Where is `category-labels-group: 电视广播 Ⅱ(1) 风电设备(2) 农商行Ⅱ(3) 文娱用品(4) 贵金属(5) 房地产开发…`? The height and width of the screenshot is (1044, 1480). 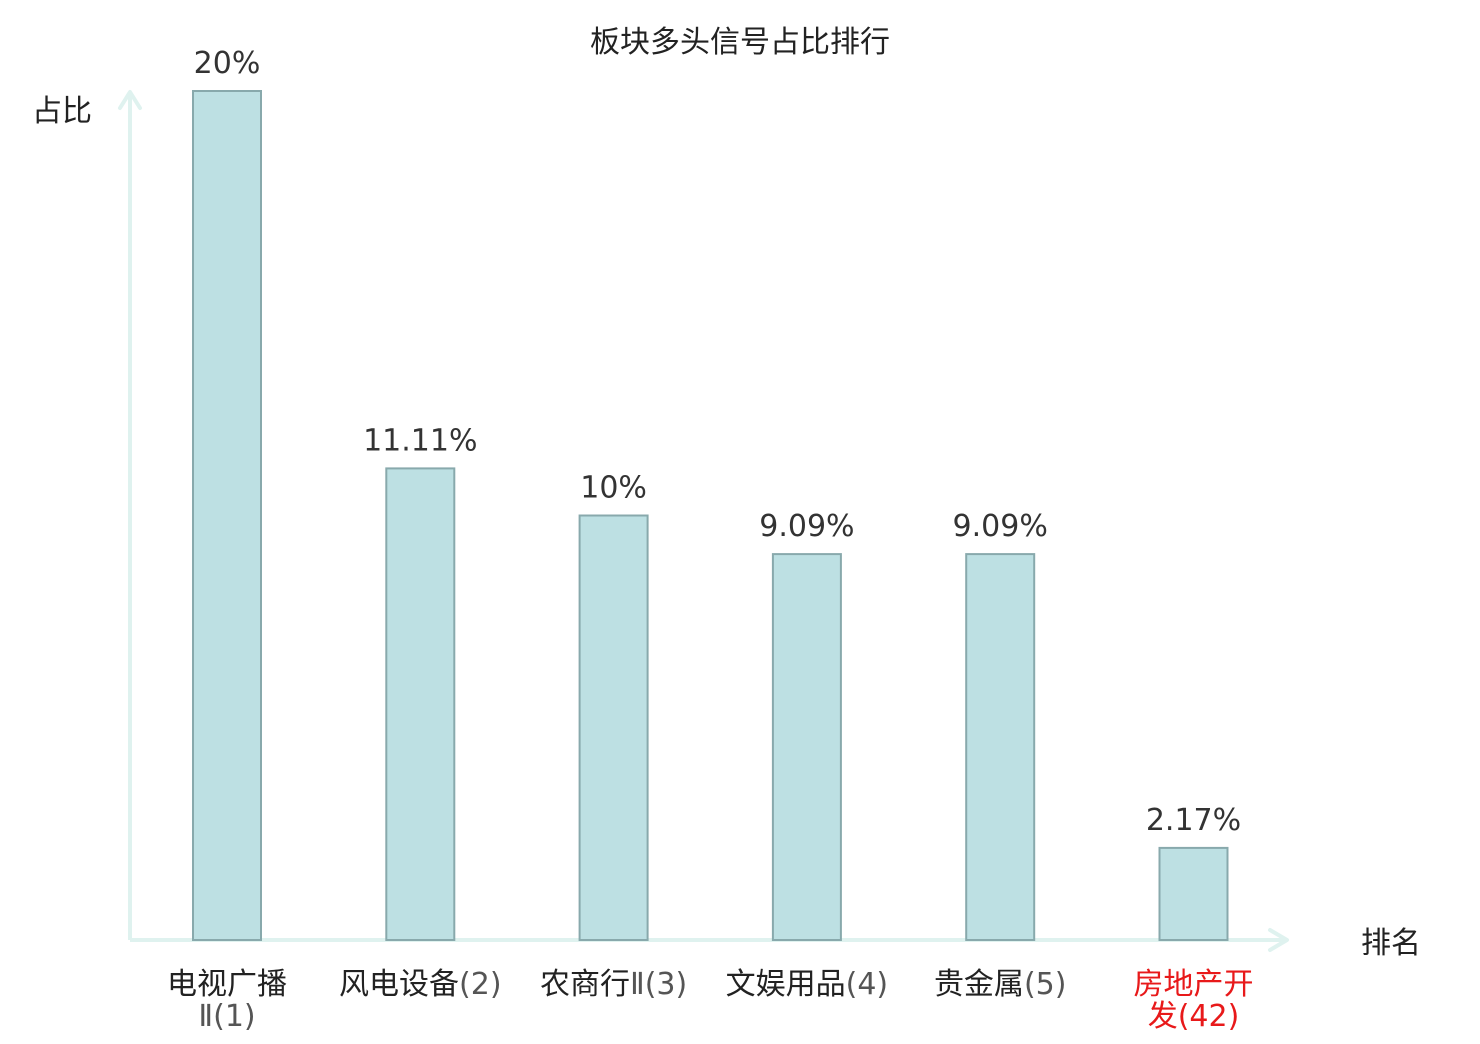 category-labels-group: 电视广播 Ⅱ(1) 风电设备(2) 农商行Ⅱ(3) 文娱用品(4) 贵金属(5) 房地产开发… is located at coordinates (710, 1000).